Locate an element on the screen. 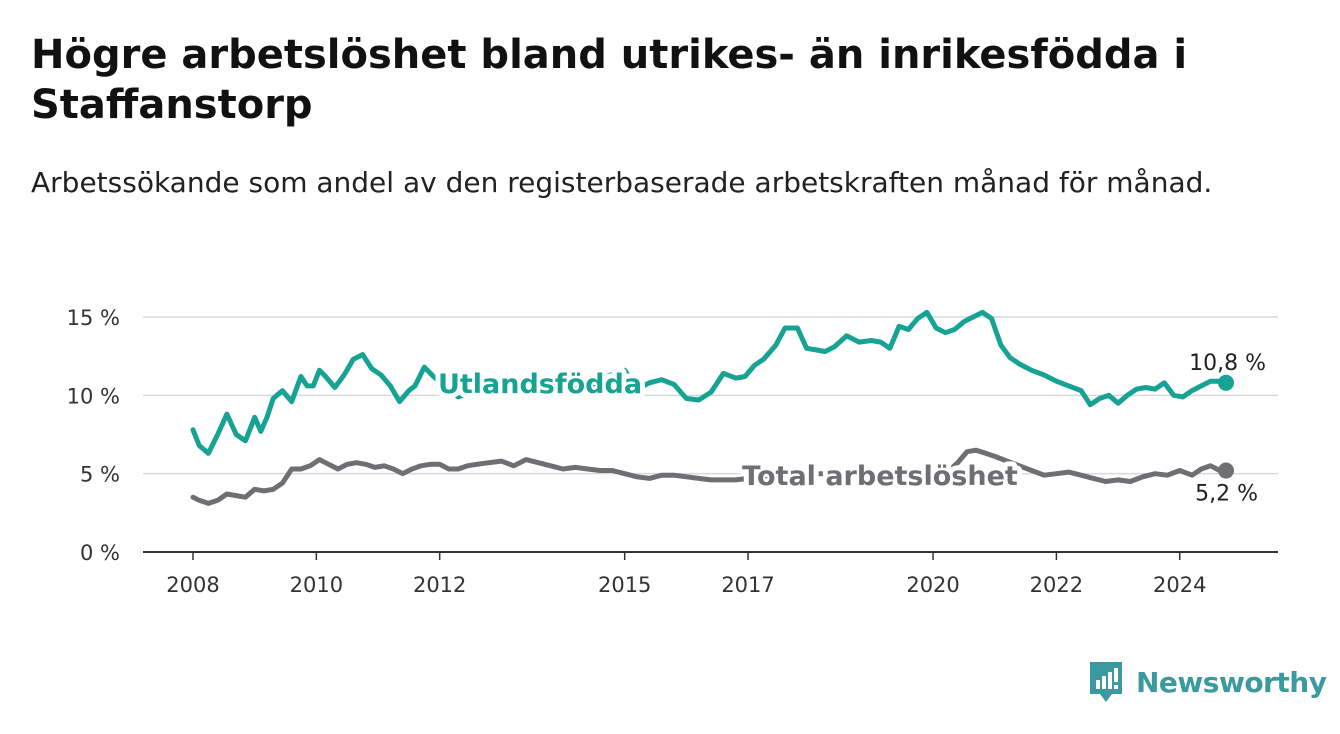  y-axis: 0 % 5 % 10 % 15 % is located at coordinates (93, 435).